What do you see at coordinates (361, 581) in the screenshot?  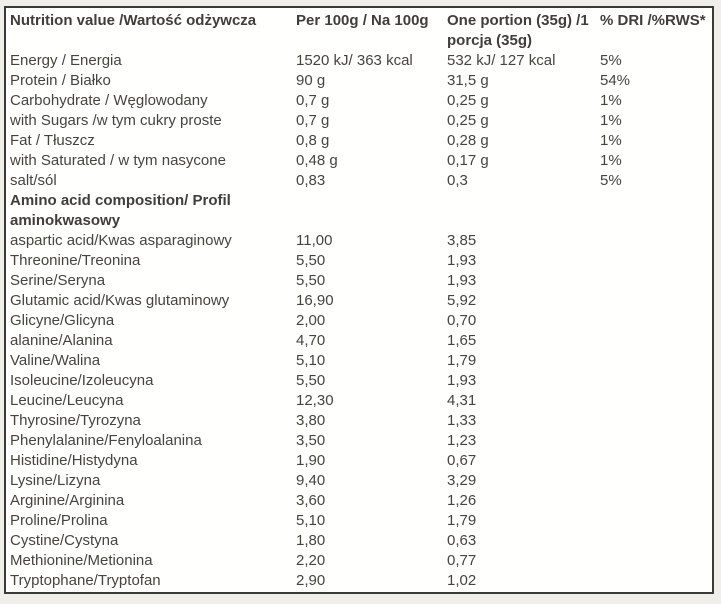 I see `table-row: Tryptophane/Tryptofan 2,90 1,02` at bounding box center [361, 581].